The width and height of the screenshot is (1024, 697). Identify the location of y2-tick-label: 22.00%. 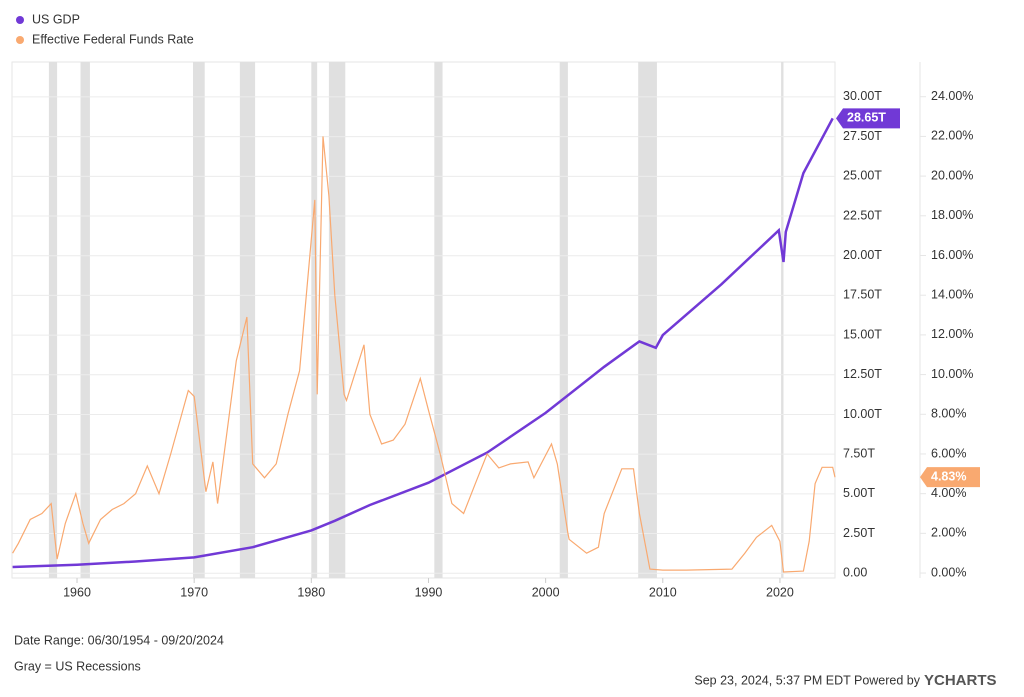
(952, 136).